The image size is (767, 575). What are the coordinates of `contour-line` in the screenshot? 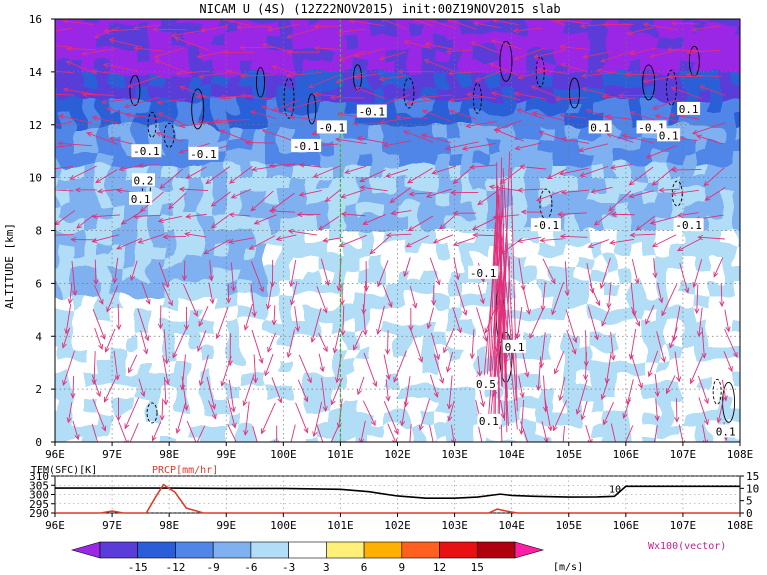 It's located at (671, 87).